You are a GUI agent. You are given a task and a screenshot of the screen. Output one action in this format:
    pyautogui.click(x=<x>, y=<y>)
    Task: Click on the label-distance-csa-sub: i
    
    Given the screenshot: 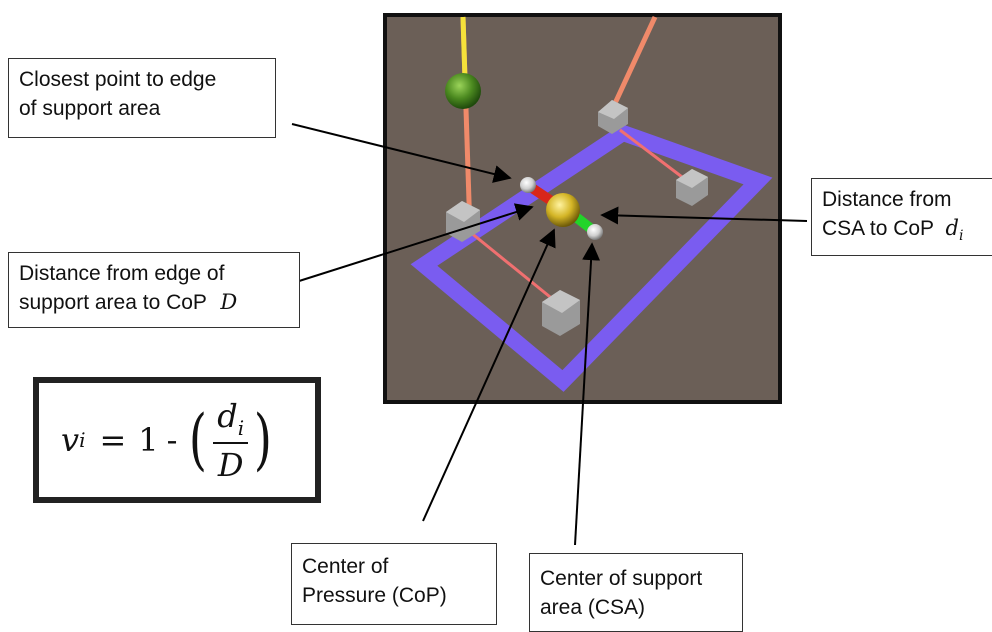 What is the action you would take?
    pyautogui.click(x=961, y=236)
    